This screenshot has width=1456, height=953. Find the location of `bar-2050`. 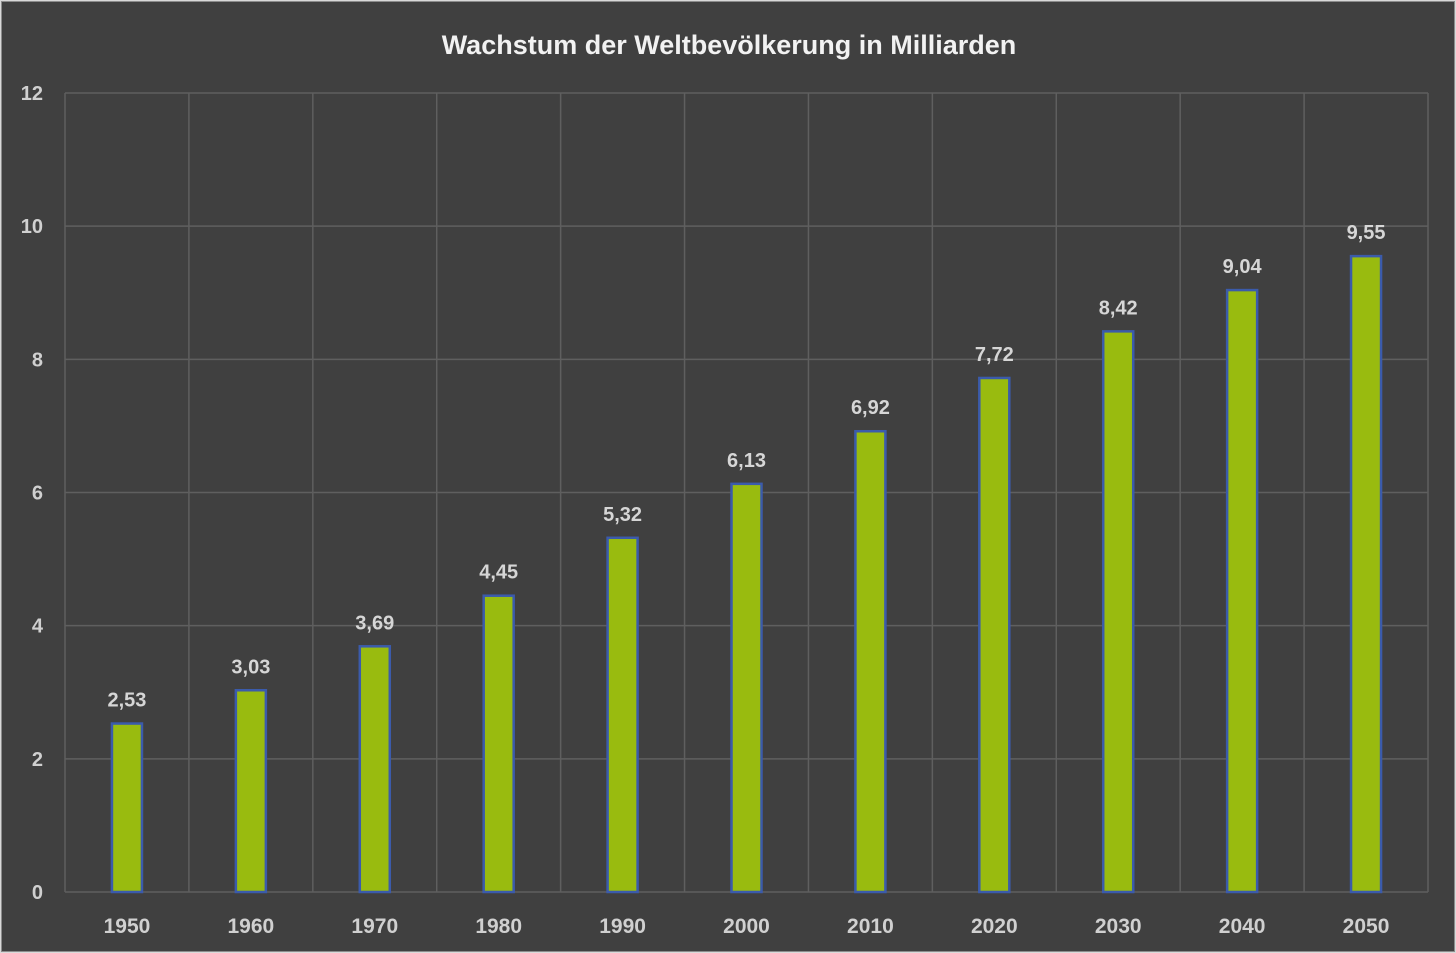

bar-2050 is located at coordinates (1366, 574).